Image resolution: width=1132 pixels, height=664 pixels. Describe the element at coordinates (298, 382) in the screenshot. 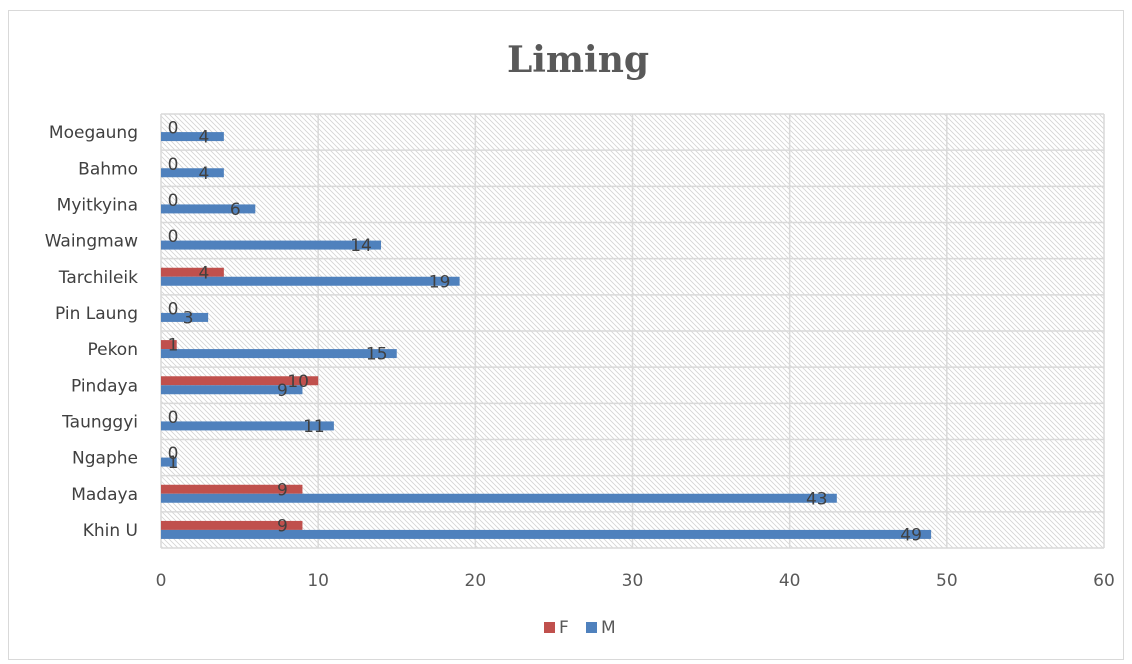

I see `data-label: 10` at that location.